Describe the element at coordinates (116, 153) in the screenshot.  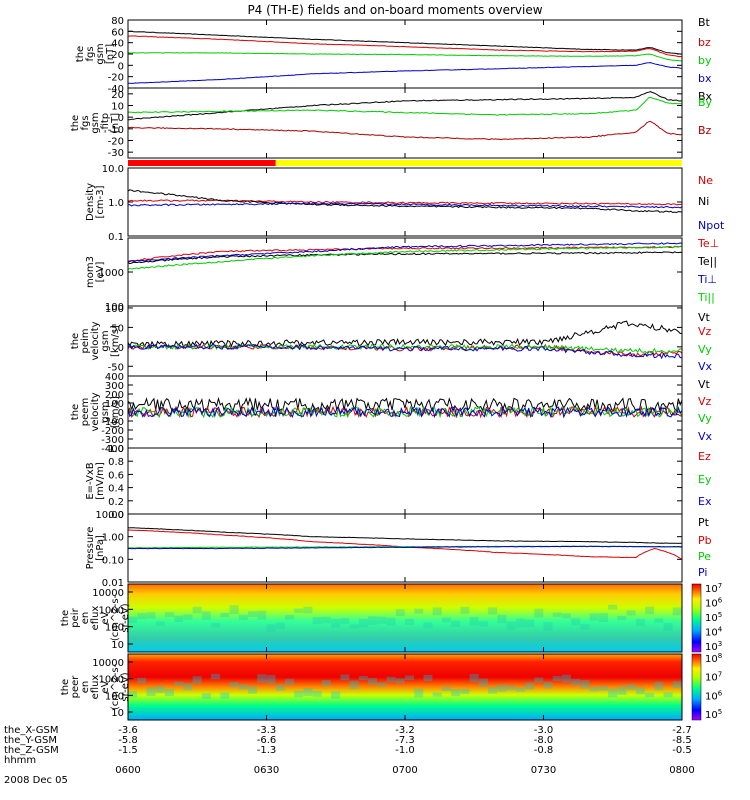
I see `y-tick-label: -30` at that location.